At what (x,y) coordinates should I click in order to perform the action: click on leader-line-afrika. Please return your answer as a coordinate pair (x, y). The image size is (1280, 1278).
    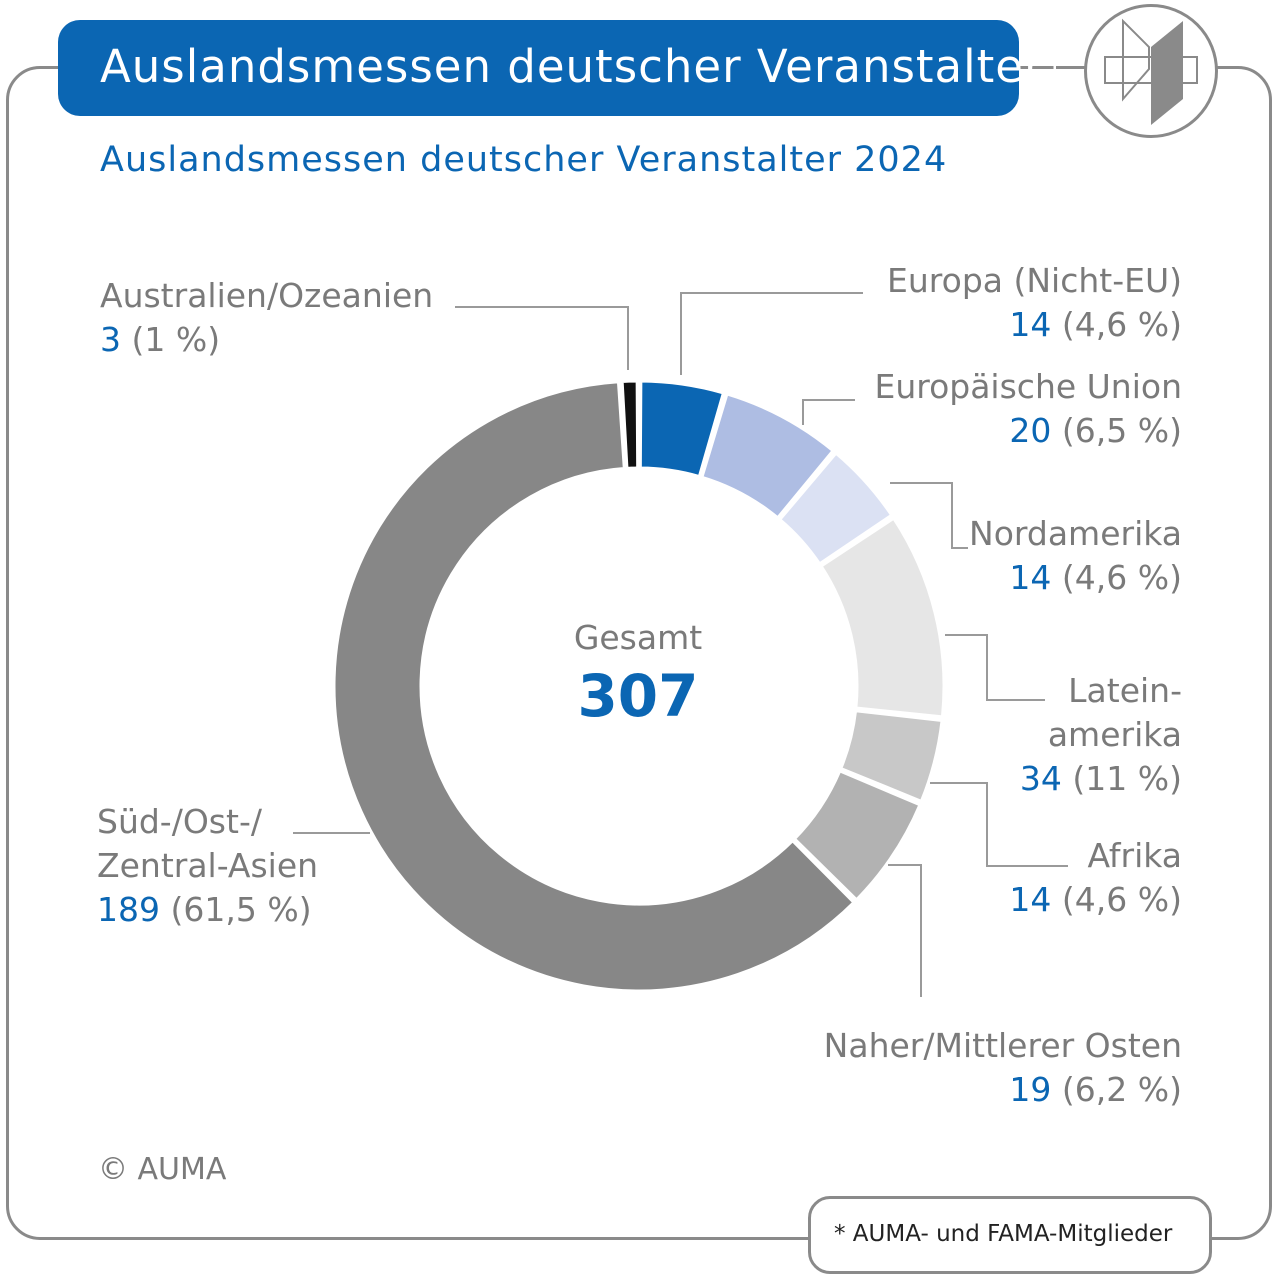
    Looking at the image, I should click on (999, 824).